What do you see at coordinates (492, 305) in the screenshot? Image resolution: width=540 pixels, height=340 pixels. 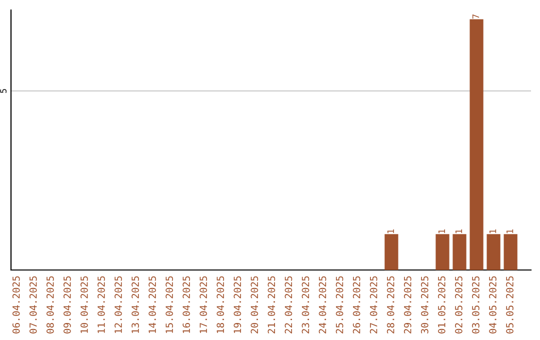 I see `x-tick-label: 04.05.2025` at bounding box center [492, 305].